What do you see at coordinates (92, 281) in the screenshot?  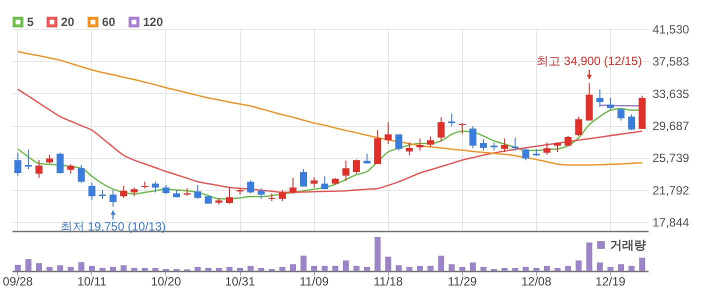 I see `x-tick-label: 10/11` at bounding box center [92, 281].